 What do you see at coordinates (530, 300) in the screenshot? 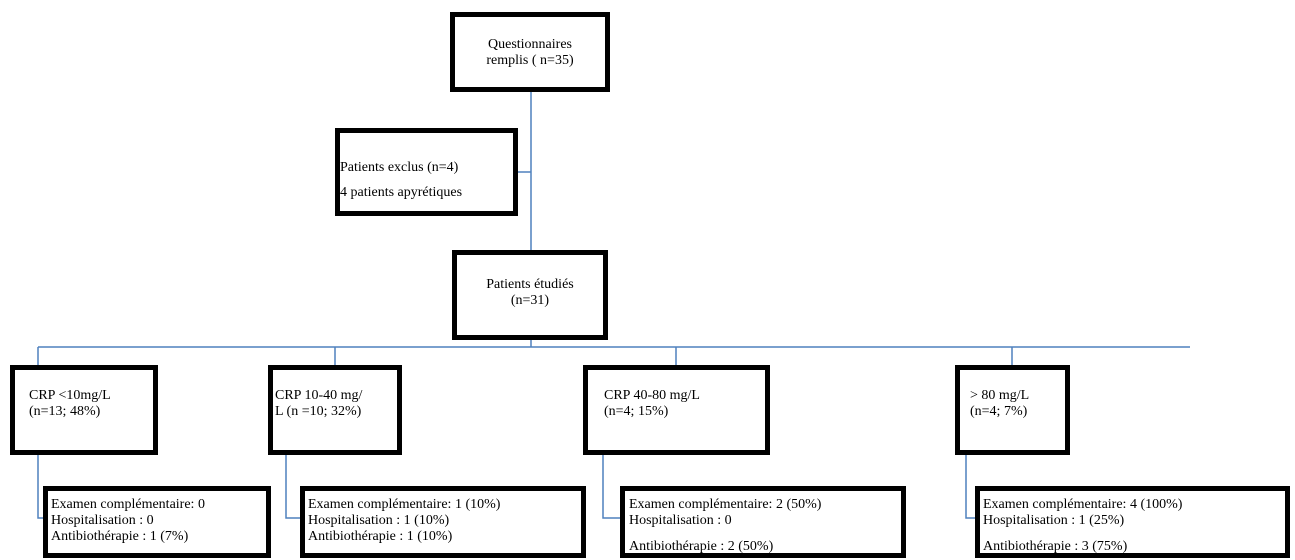
I see `node-text: (n=31)` at bounding box center [530, 300].